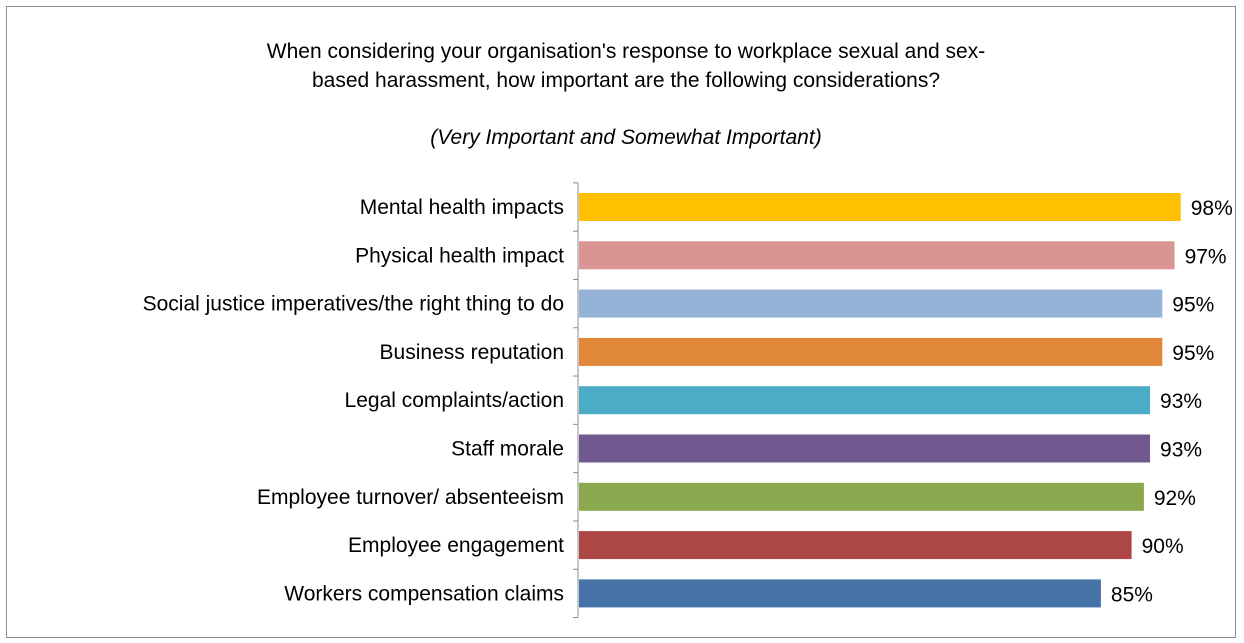 Image resolution: width=1244 pixels, height=643 pixels. What do you see at coordinates (424, 593) in the screenshot?
I see `category-label: Workers compensation claims` at bounding box center [424, 593].